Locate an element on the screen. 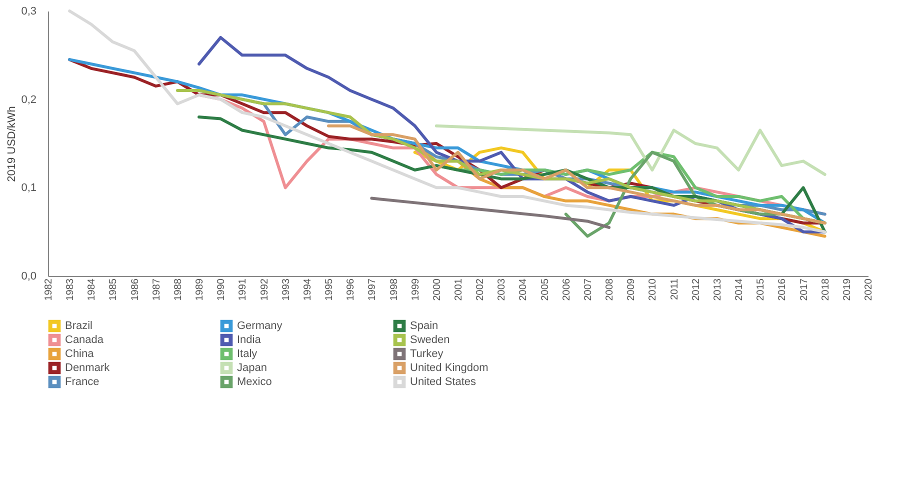 The height and width of the screenshot is (483, 907). x-tick-label: 2009 is located at coordinates (632, 289).